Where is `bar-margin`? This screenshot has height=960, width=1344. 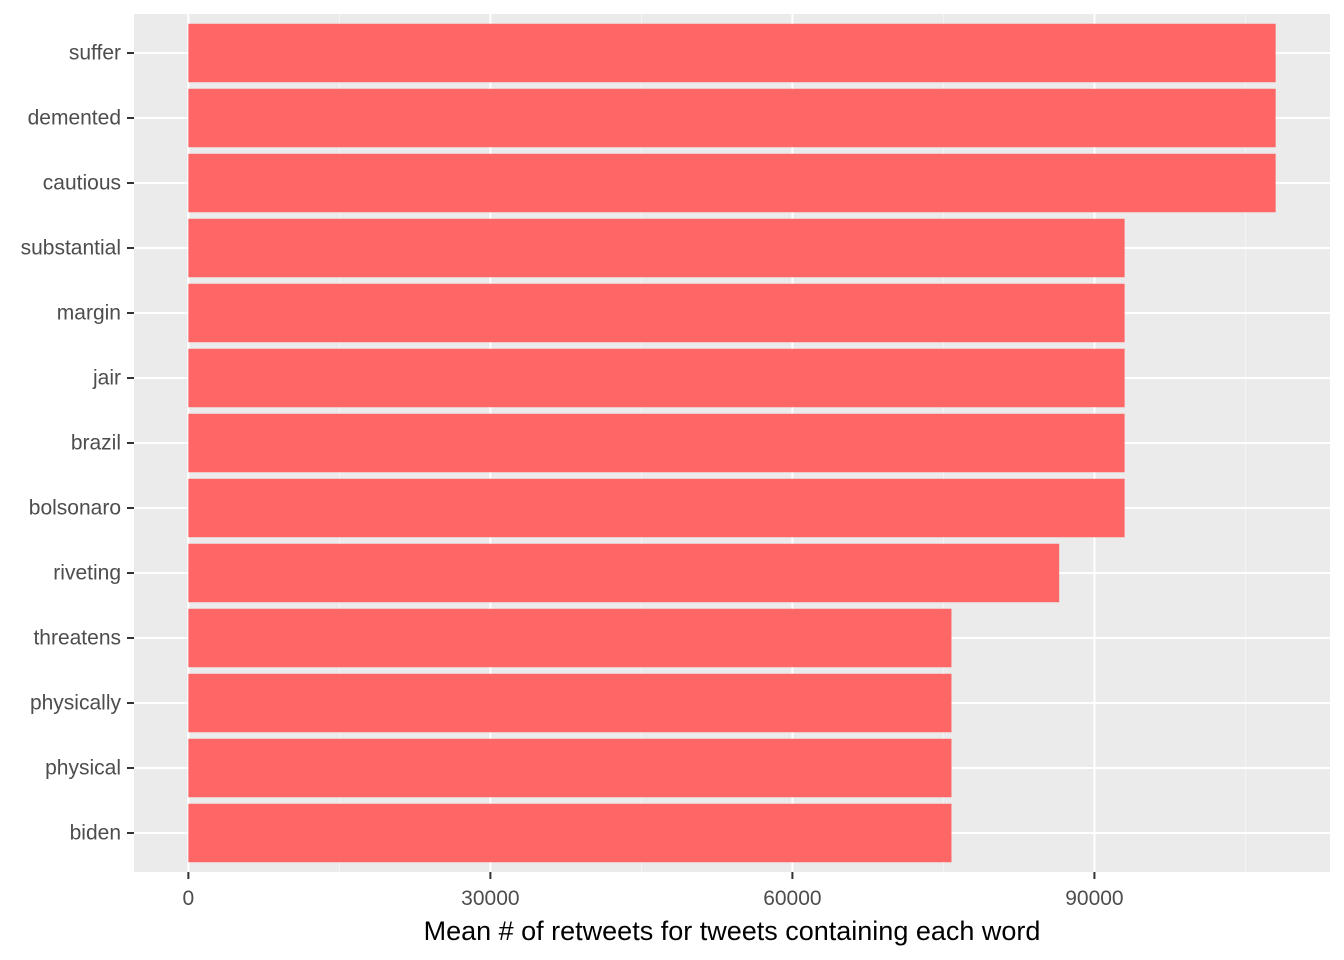 bar-margin is located at coordinates (656, 313).